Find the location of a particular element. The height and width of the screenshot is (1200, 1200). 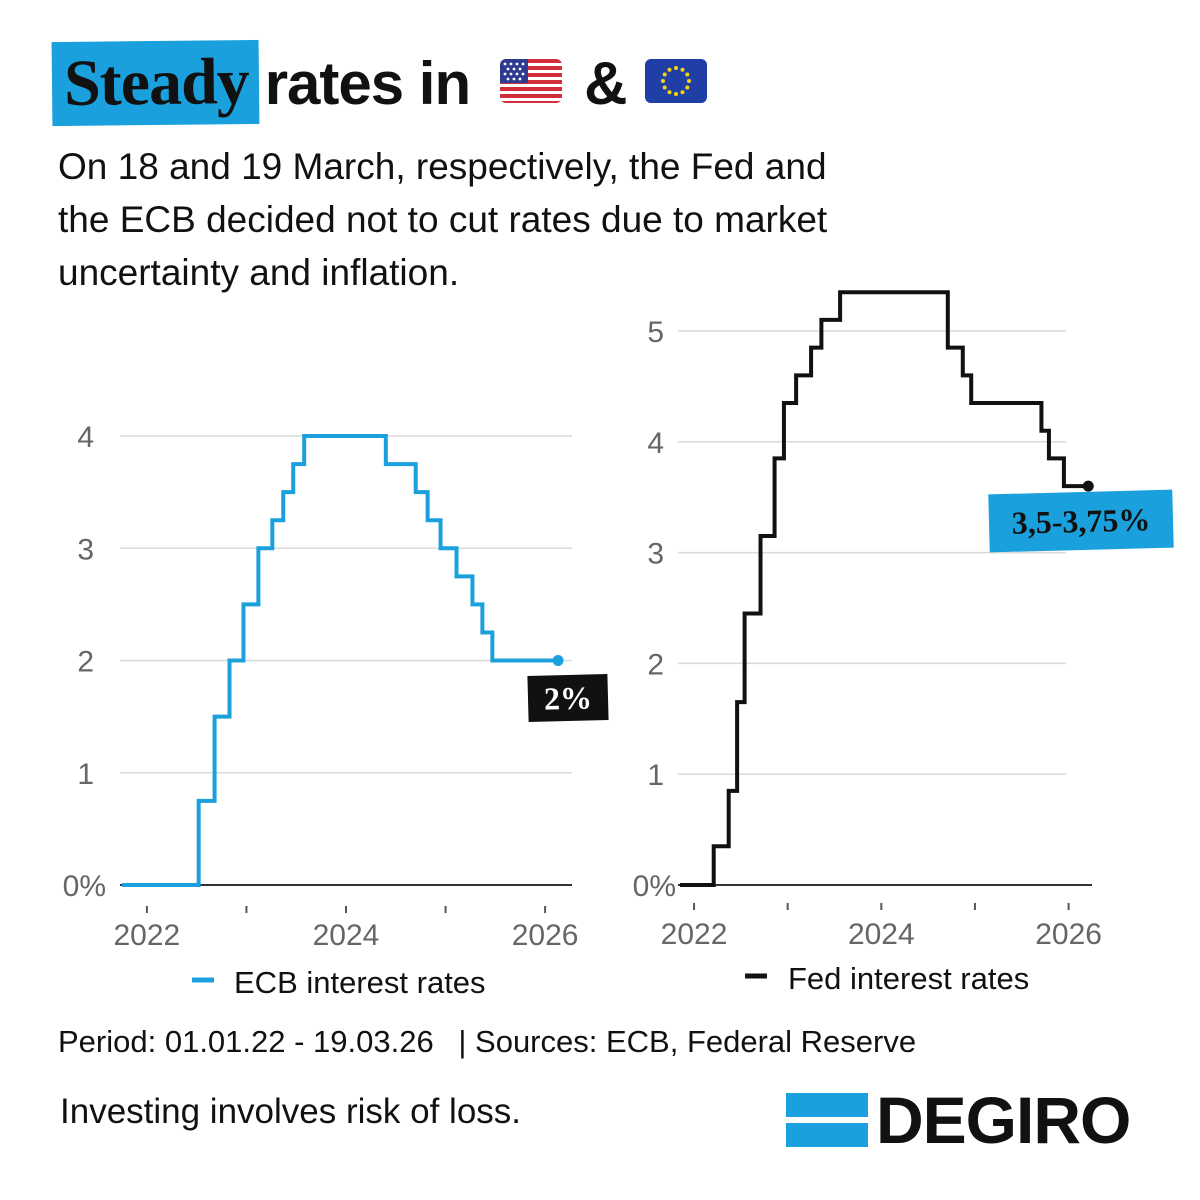

ecb-end-point is located at coordinates (558, 660).